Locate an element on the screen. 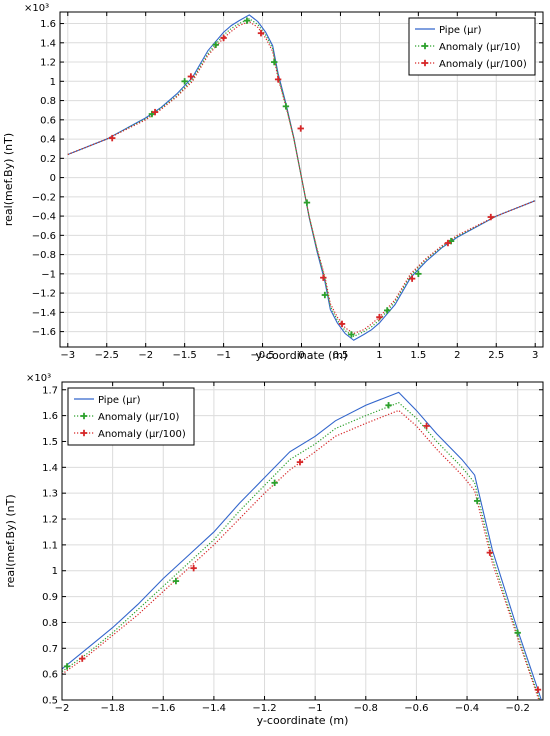 The image size is (550, 736). x-tick-label: −0.4 is located at coordinates (467, 708).